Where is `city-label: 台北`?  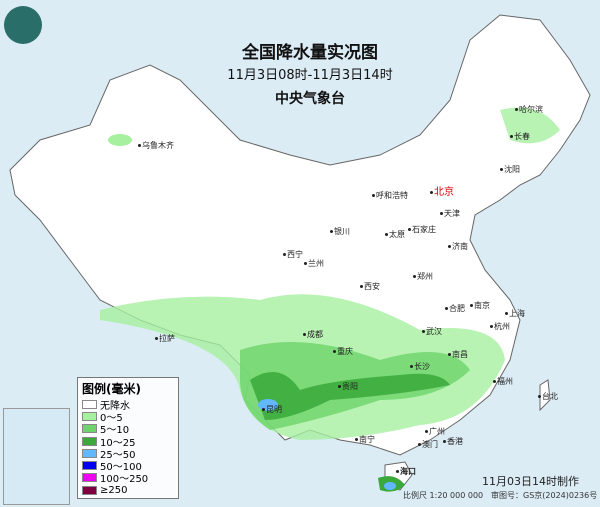 city-label: 台北 is located at coordinates (548, 396).